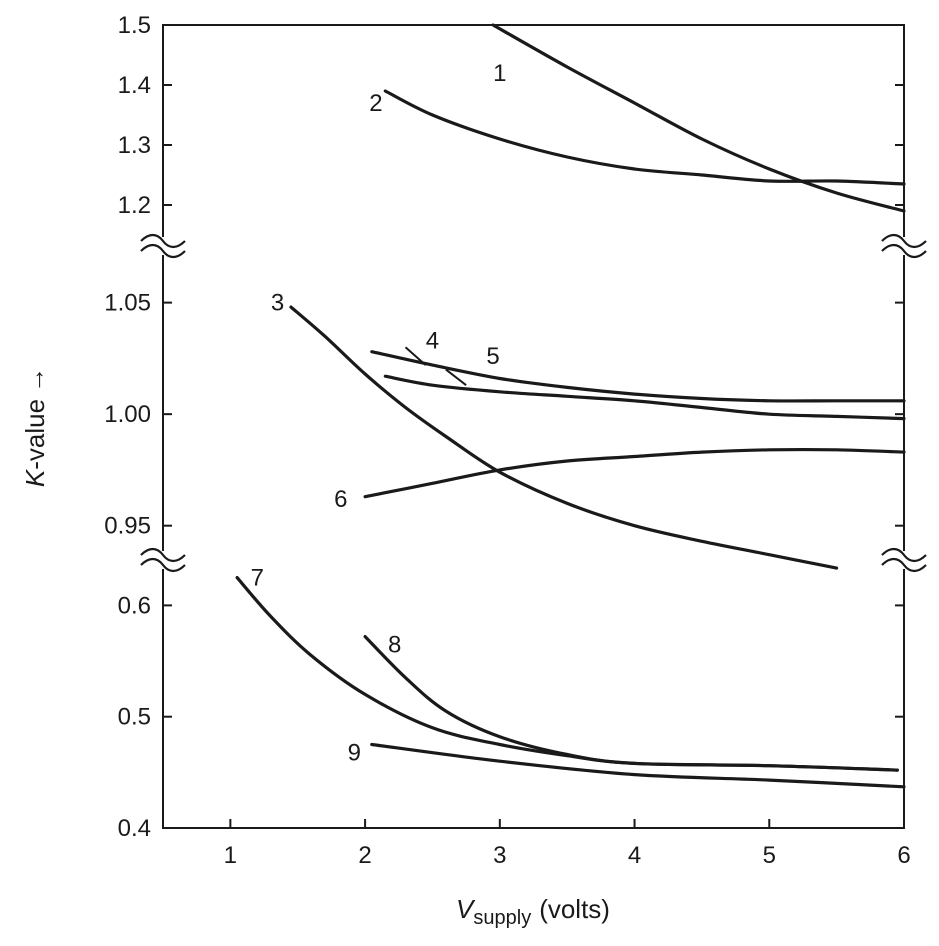 This screenshot has width=939, height=946. What do you see at coordinates (394, 644) in the screenshot?
I see `curve-label-8: 8` at bounding box center [394, 644].